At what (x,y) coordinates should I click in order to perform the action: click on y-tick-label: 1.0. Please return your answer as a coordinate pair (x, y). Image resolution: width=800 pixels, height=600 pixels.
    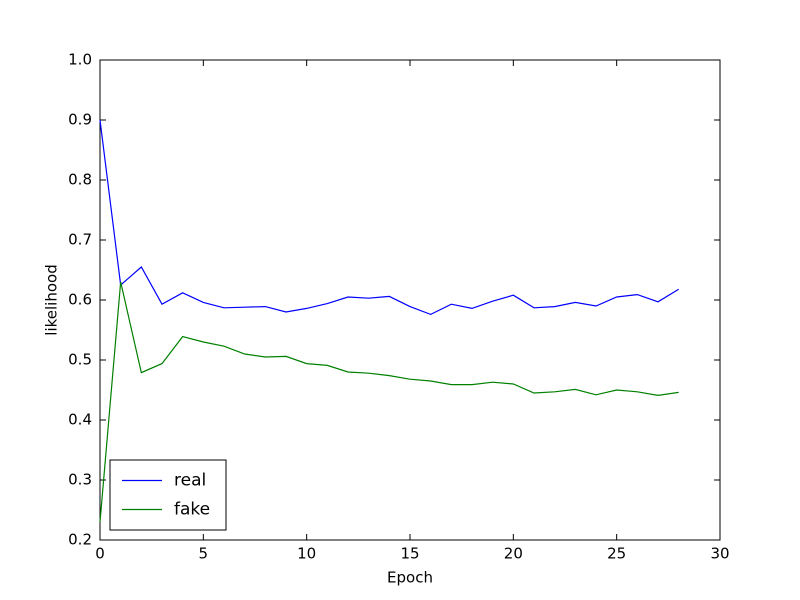
    Looking at the image, I should click on (80, 60).